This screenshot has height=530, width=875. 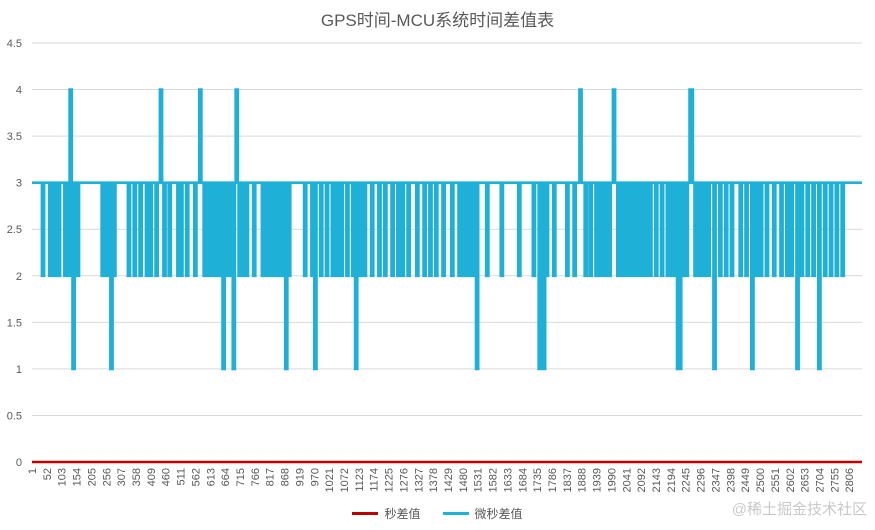 What do you see at coordinates (375, 480) in the screenshot?
I see `x-tick-label: 1174` at bounding box center [375, 480].